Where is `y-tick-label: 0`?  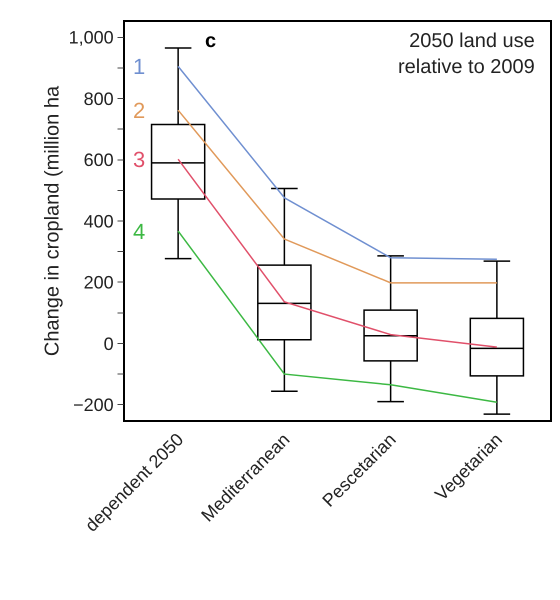
y-tick-label: 0 is located at coordinates (109, 344).